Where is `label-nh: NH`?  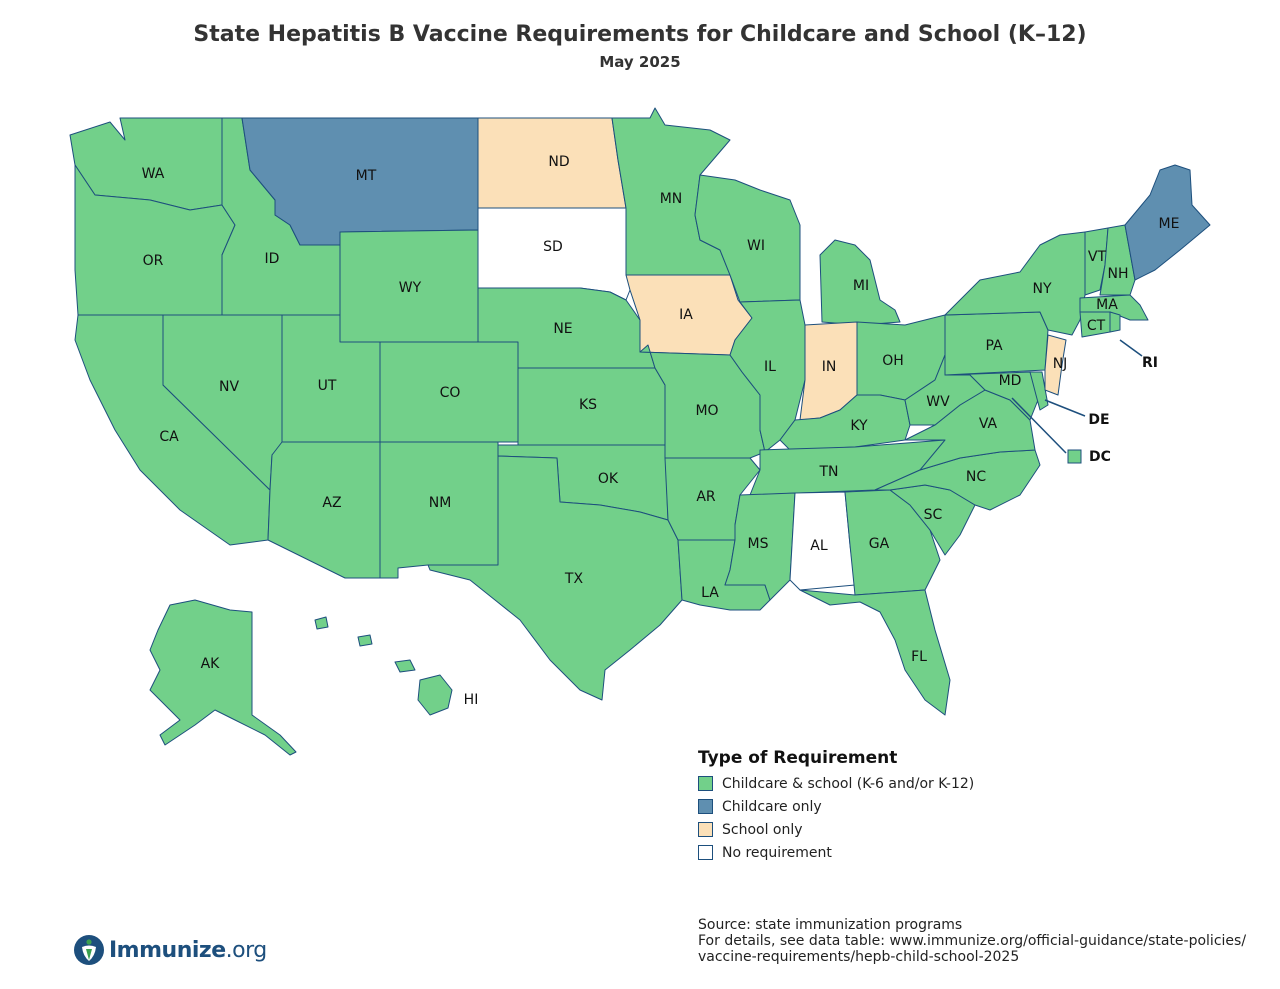 label-nh: NH is located at coordinates (1118, 274).